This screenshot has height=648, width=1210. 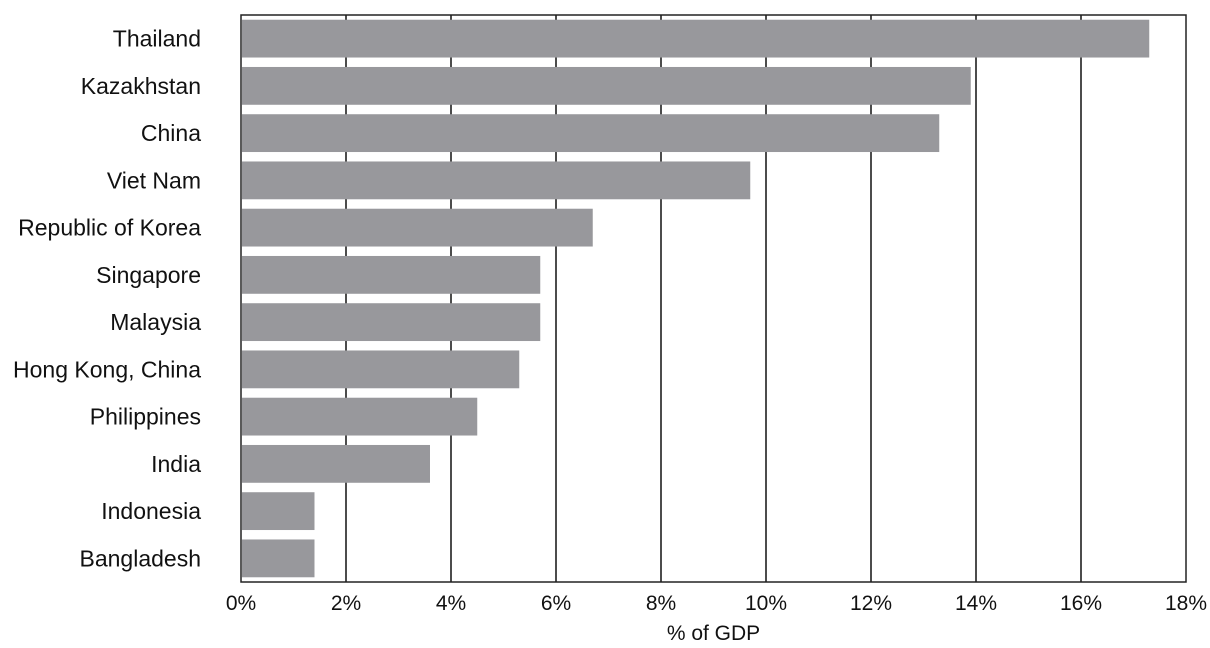 I want to click on x-tick-label: 6%, so click(x=556, y=603).